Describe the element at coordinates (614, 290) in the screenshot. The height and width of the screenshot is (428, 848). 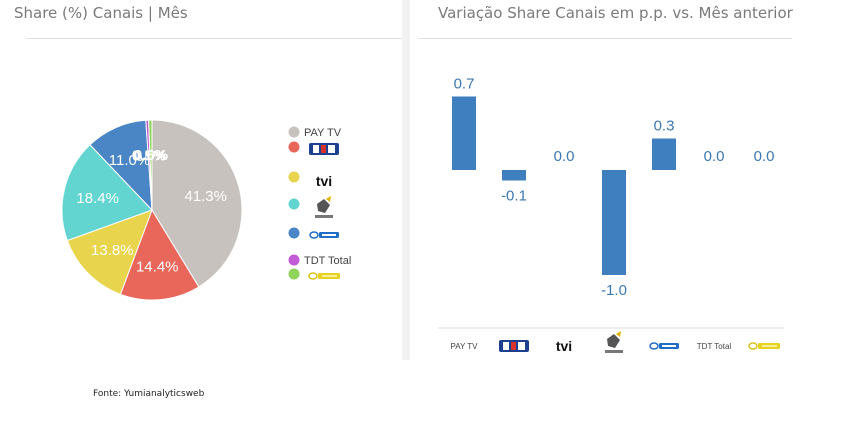
I see `bar-value-label: -1.0` at that location.